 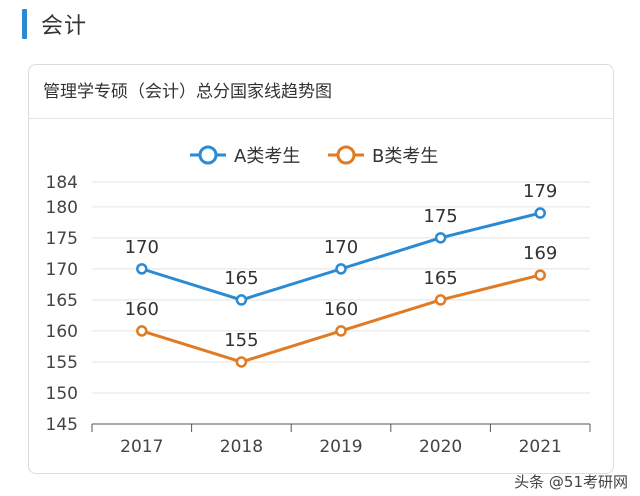 I want to click on x-tick-label: 2017, so click(x=141, y=447).